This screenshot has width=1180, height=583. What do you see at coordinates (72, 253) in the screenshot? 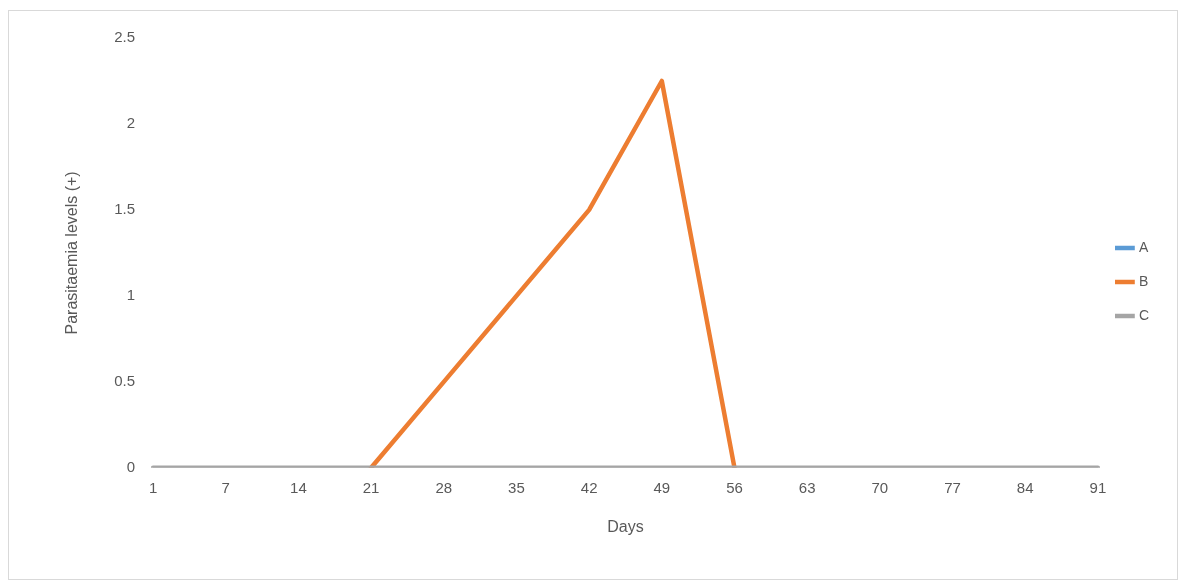
I see `y-axis-title: Parasitaemia levels (+)` at bounding box center [72, 253].